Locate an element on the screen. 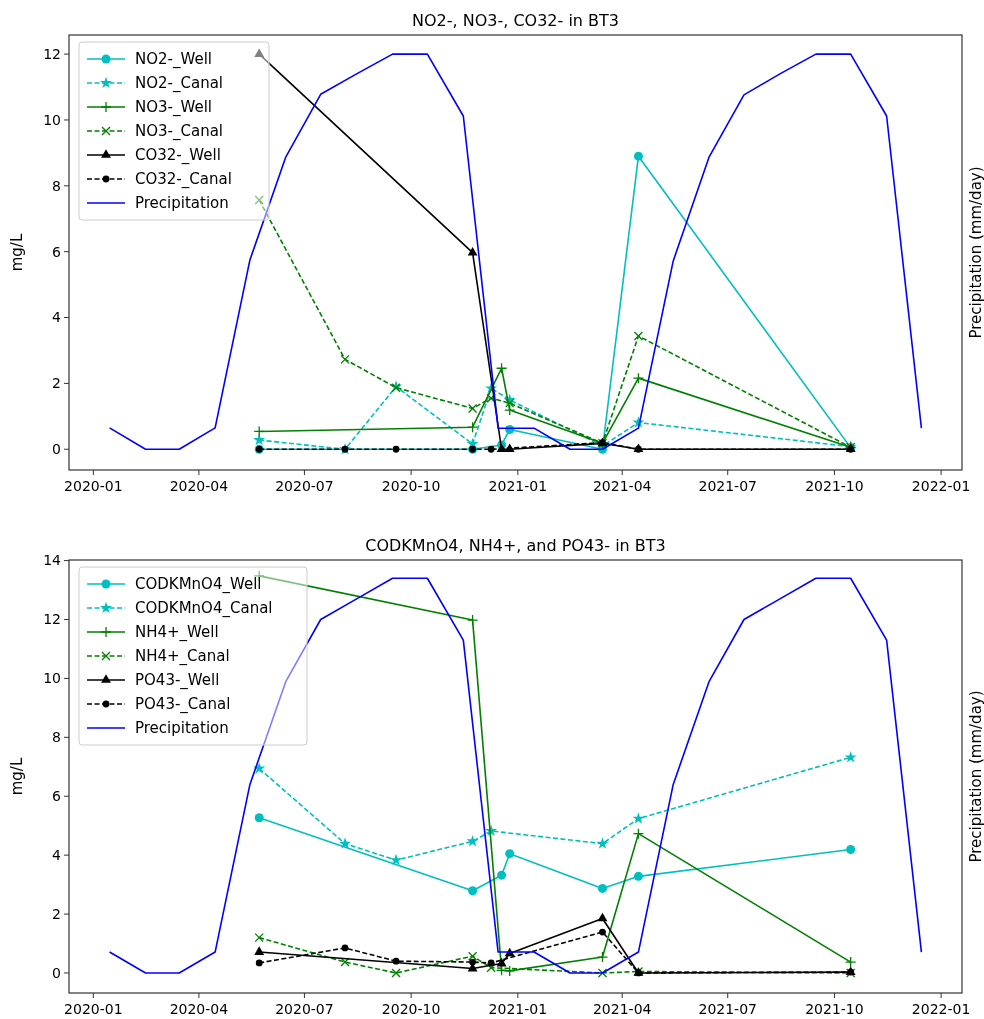 This screenshot has height=1019, width=984. legend-label: NH4+_Canal is located at coordinates (182, 657).